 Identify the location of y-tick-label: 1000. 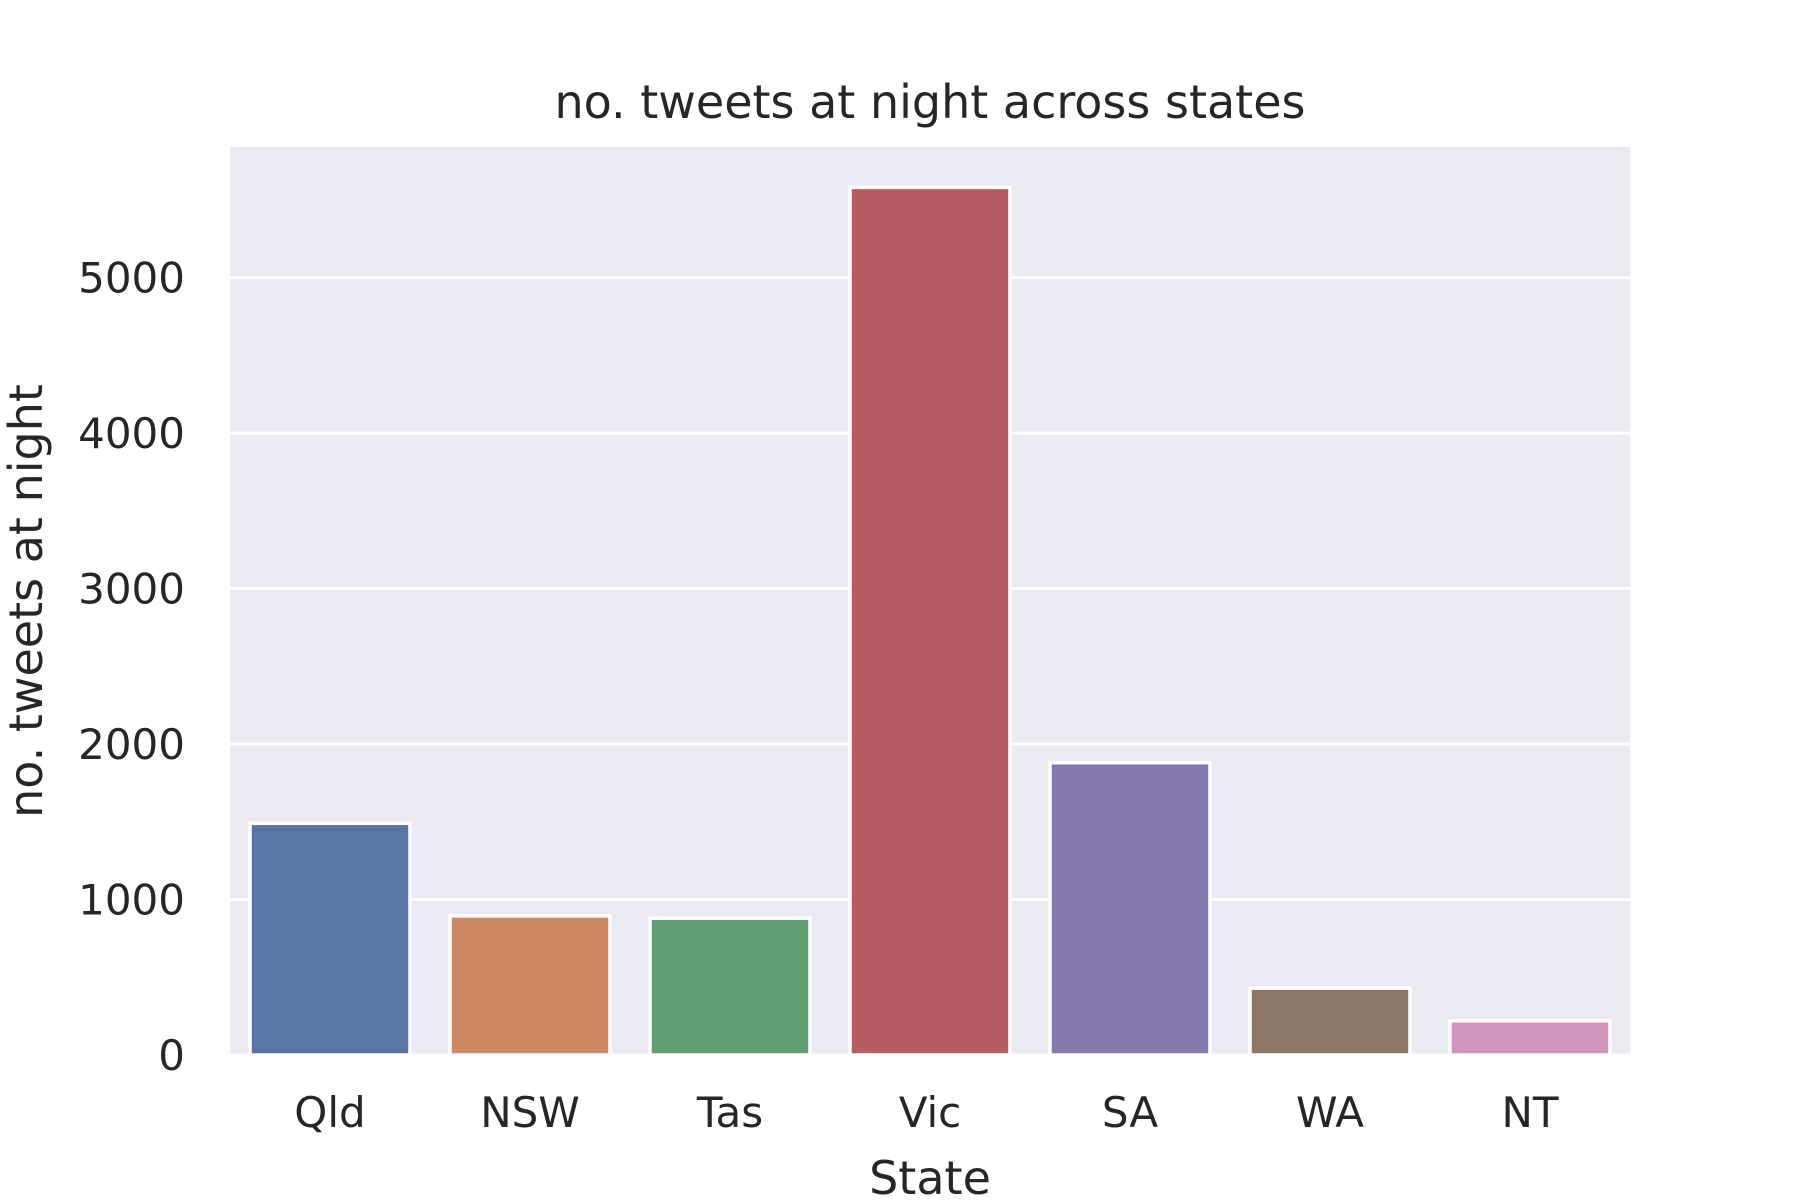
(131, 900).